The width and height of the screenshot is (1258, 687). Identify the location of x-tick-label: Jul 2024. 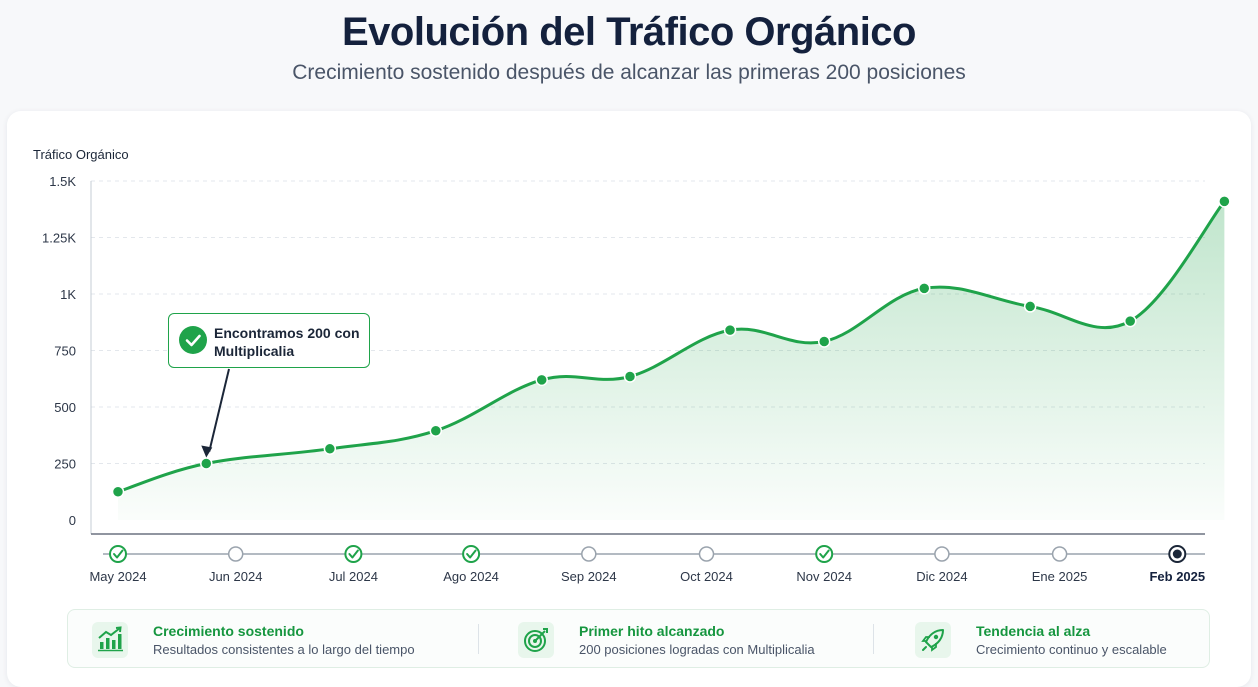
(353, 576).